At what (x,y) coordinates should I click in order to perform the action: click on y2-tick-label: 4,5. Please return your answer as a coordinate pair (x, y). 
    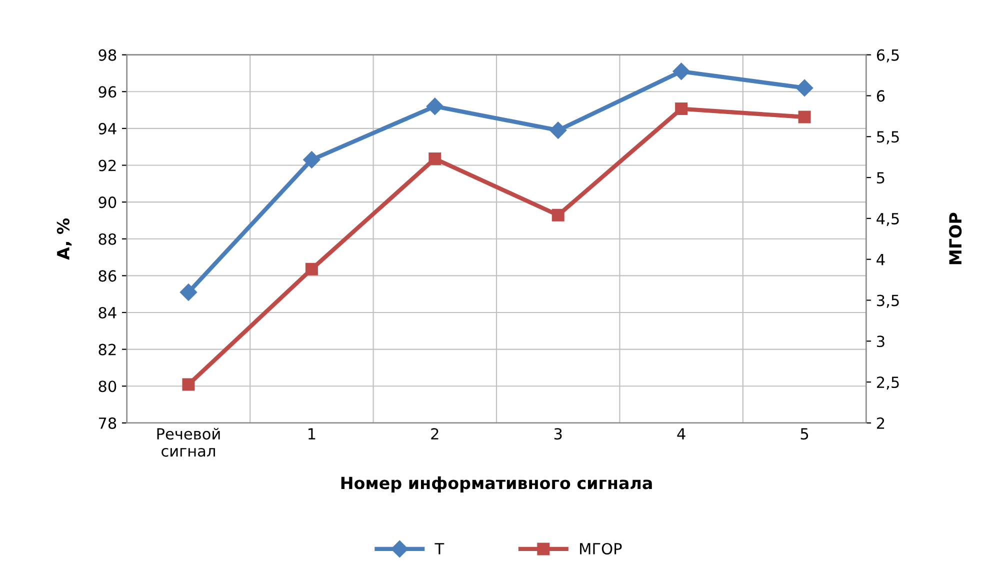
    Looking at the image, I should click on (887, 219).